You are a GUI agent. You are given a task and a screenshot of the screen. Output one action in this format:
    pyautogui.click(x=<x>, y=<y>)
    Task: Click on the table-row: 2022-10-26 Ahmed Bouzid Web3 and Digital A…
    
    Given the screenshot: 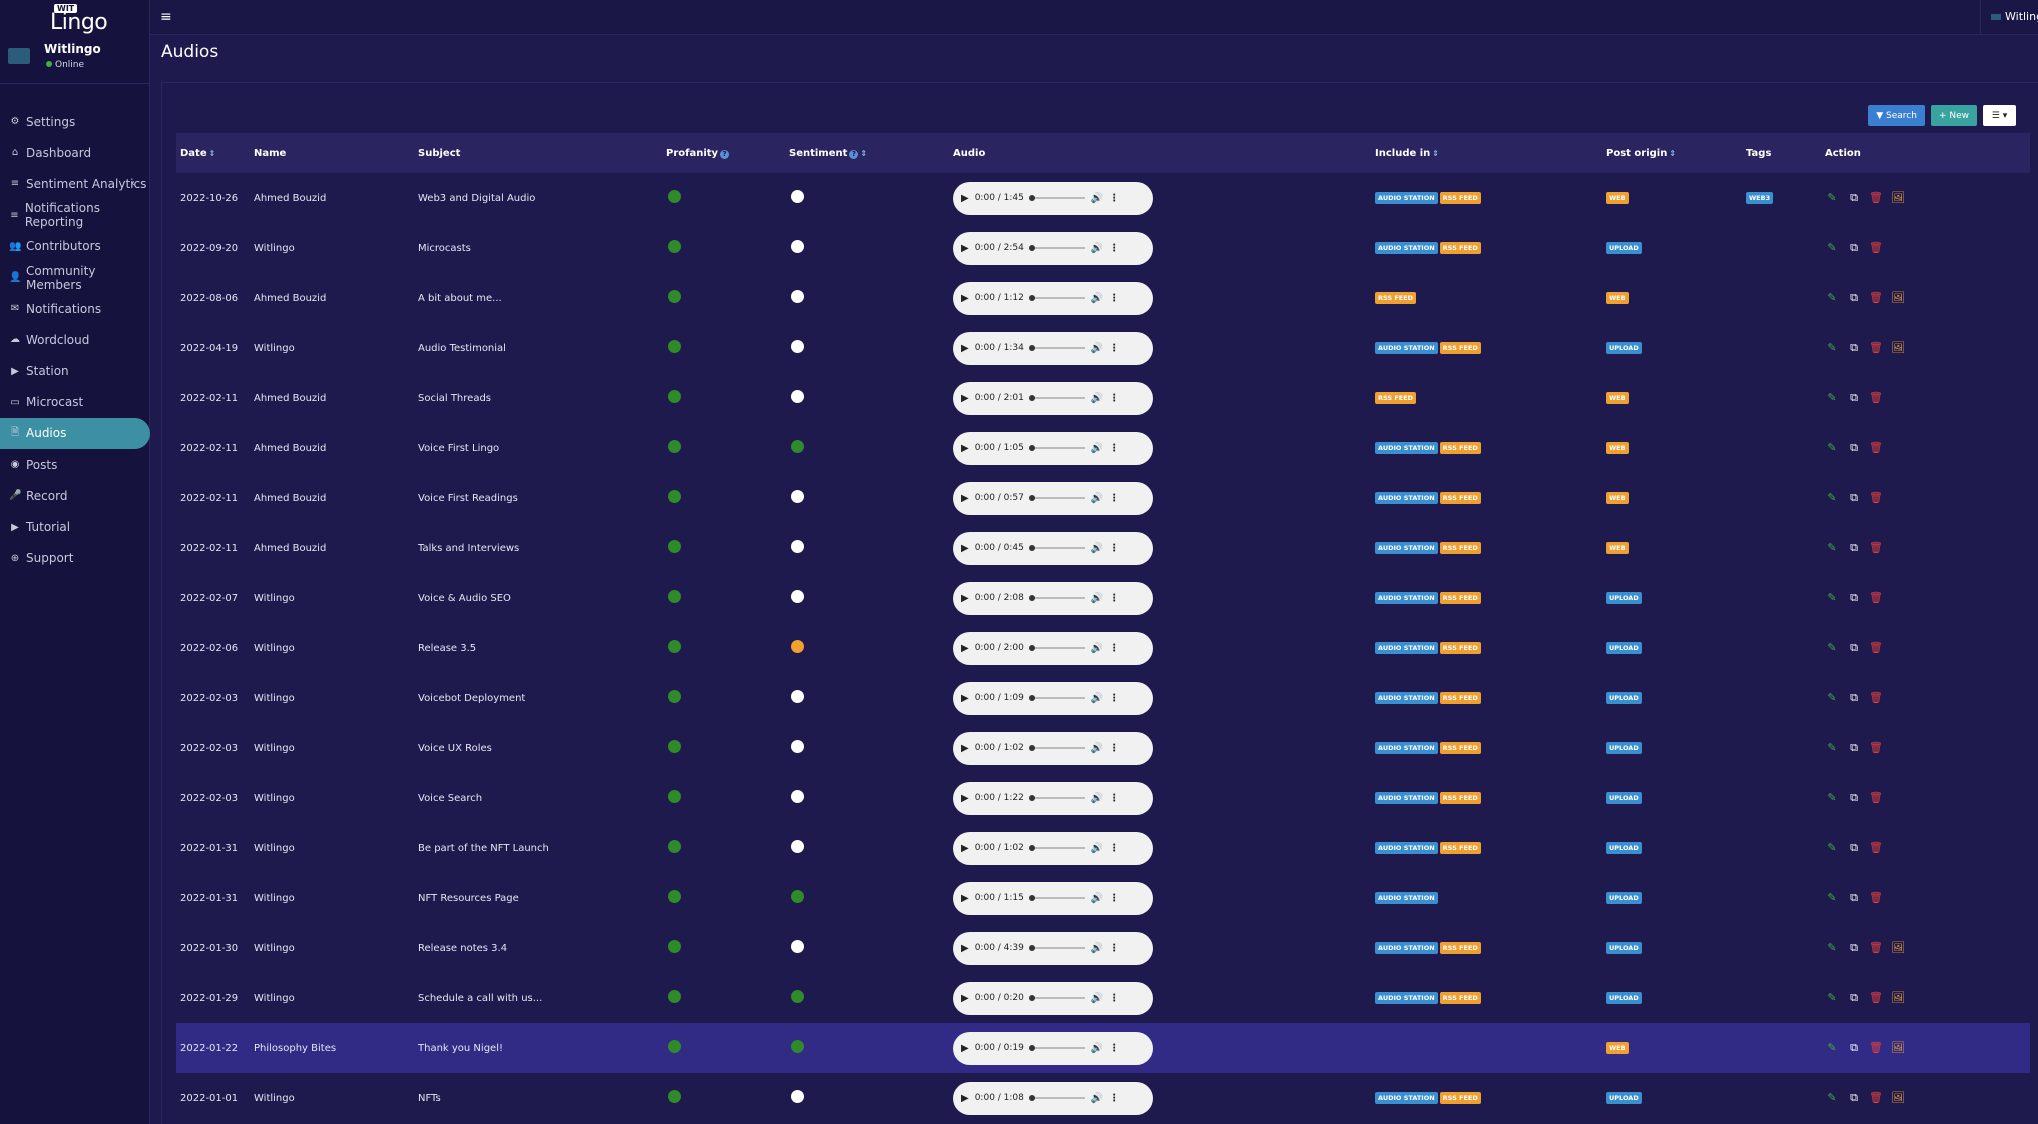 What is the action you would take?
    pyautogui.click(x=1103, y=198)
    